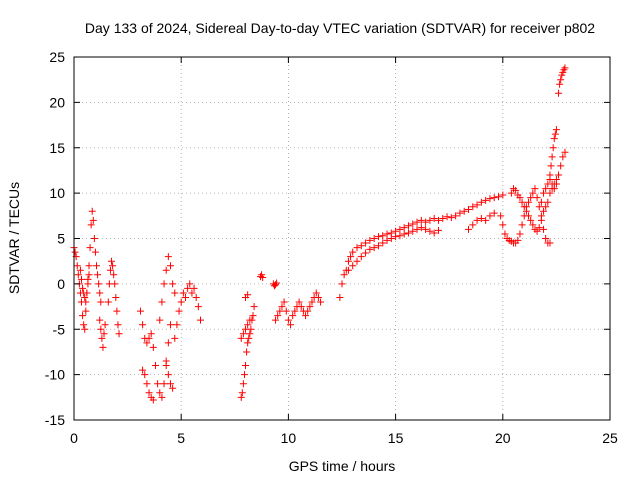 Image resolution: width=640 pixels, height=480 pixels. What do you see at coordinates (57, 148) in the screenshot?
I see `y-tick-label: 15` at bounding box center [57, 148].